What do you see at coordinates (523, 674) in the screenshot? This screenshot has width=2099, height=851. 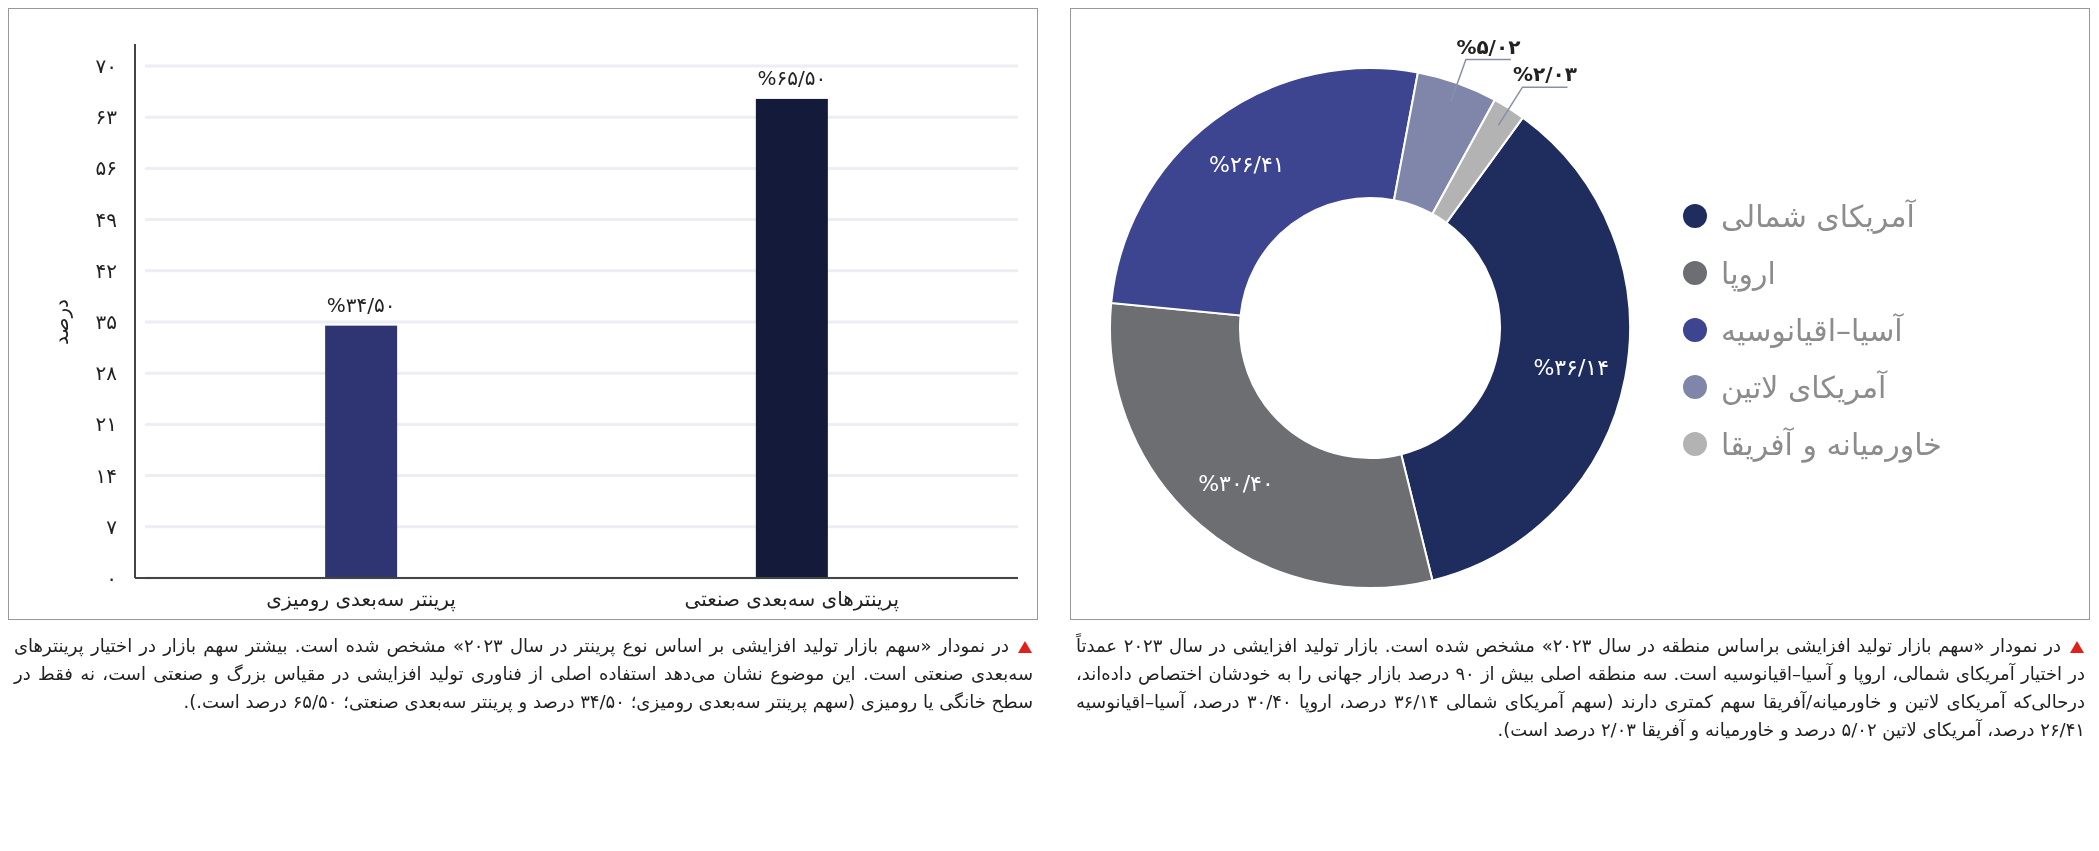 I see `text: در نمودار «سهم بازار تولید افزایشی بر اساس نوع پرینتر در سال ۲۰۲۳» مشخص شده است. بیشتر سهم بازار در اختیار پرینترهای سه‌بعدی صنعتی است. این موضوع نشان می‌دهد استفاده اصلی از فناوری تولید افزایشی در مقیاس بزرگ و صنعتی است، نه فقط در سطح خانگی یا رومیزی (سهم پرینتر سه‌بعدی رومیزی؛ ۳۴/۵۰ درصد و پرینتر سه‌بعدی صنعتی؛ ۶۵/۵۰ درصد است.).` at bounding box center [523, 674].